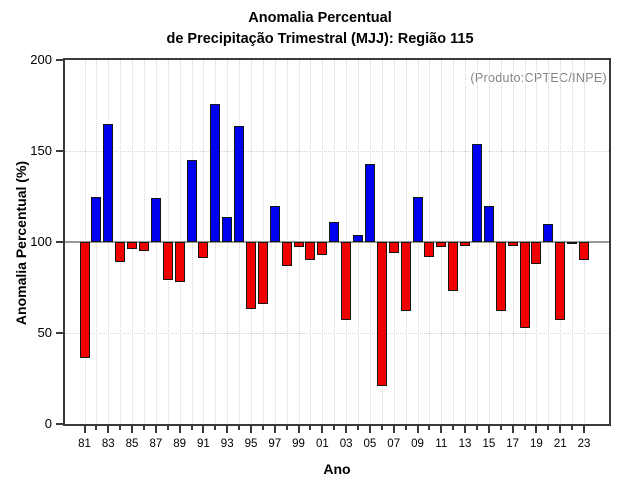 The width and height of the screenshot is (640, 500). What do you see at coordinates (358, 238) in the screenshot?
I see `bar-2004` at bounding box center [358, 238].